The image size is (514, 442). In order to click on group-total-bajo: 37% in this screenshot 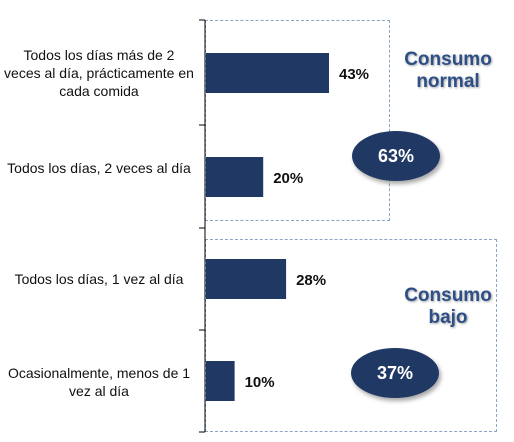, I will do `click(395, 373)`.